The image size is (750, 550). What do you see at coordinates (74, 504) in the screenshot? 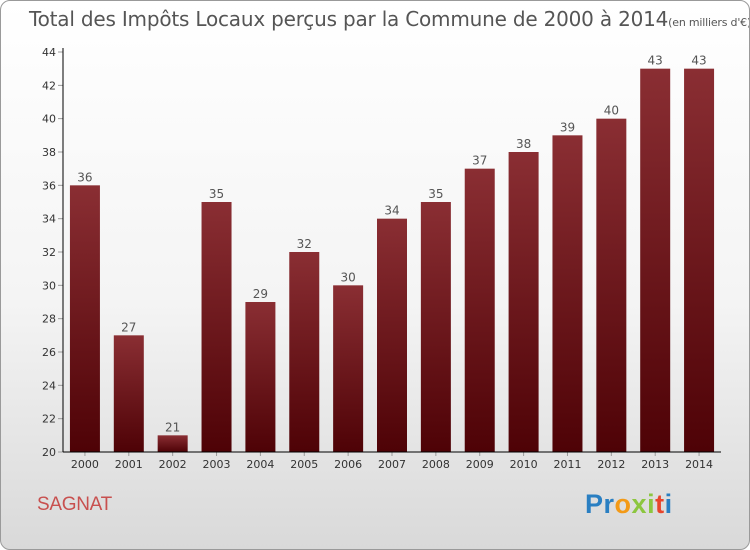
I see `commune-name: SAGNAT` at bounding box center [74, 504].